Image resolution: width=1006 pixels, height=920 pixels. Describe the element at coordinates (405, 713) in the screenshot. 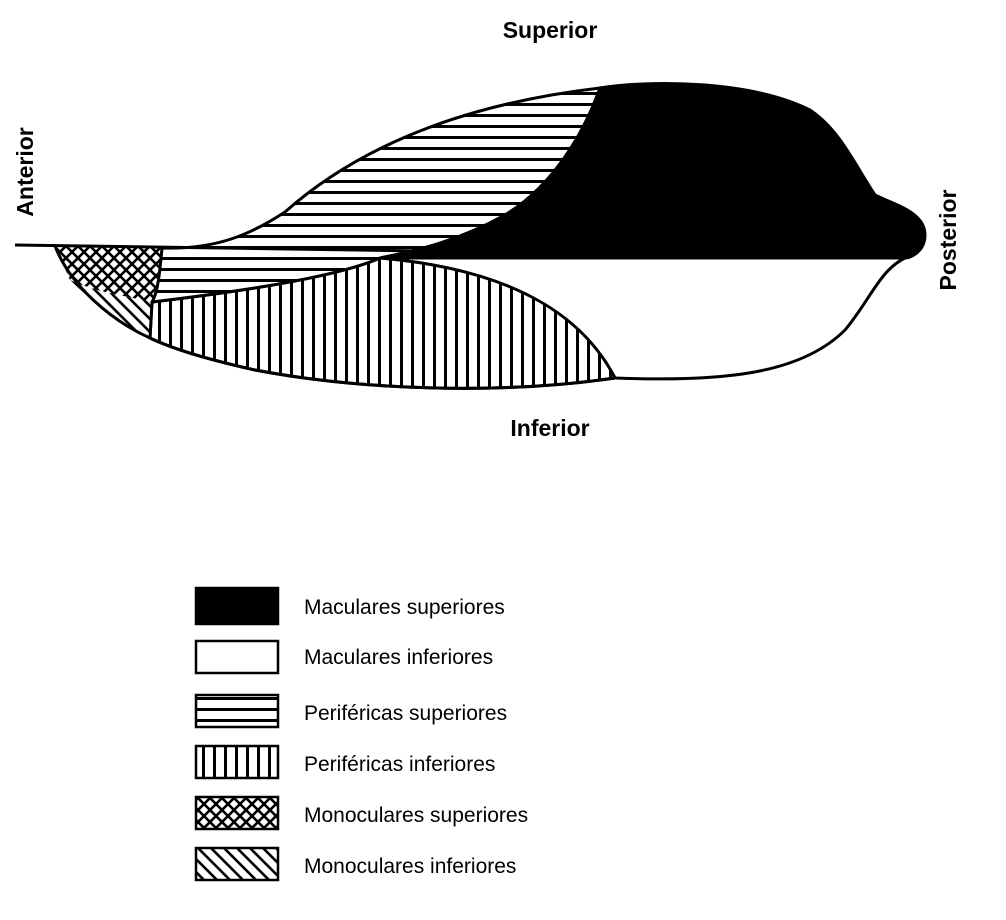

I see `legend-label: Periféricas superiores` at that location.